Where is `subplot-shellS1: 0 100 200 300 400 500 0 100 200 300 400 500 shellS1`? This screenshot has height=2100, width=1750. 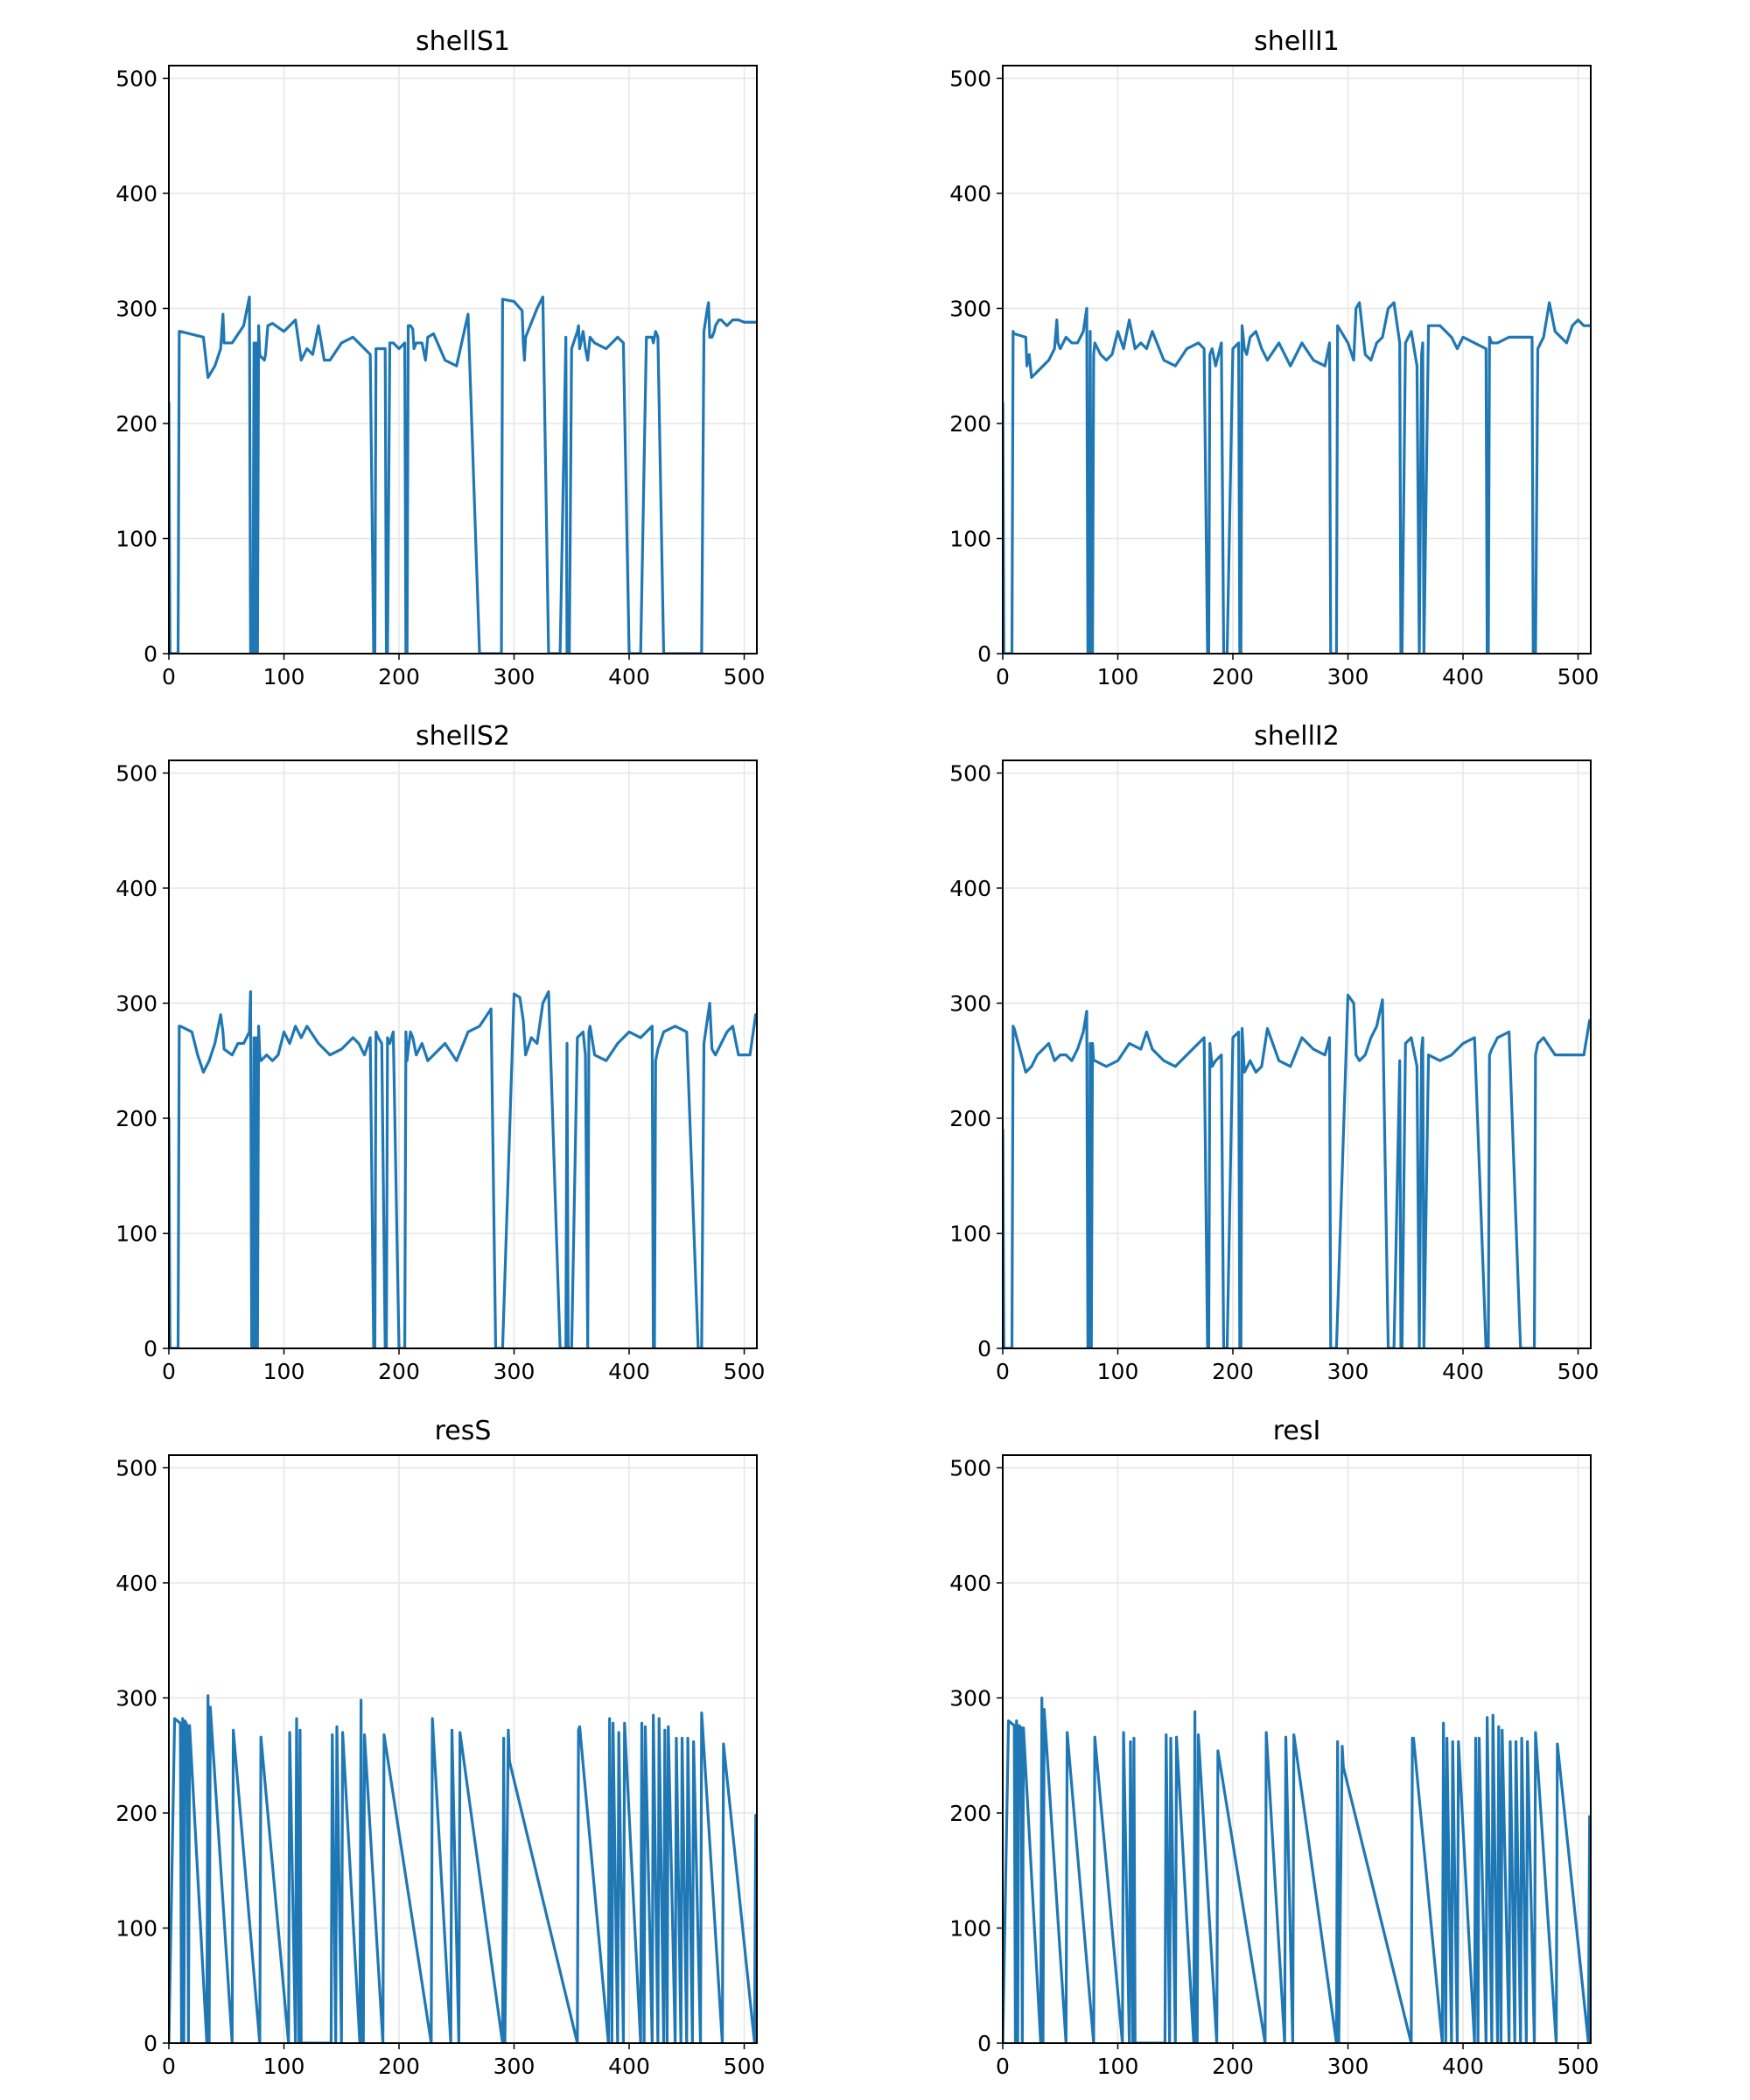 subplot-shellS1: 0 100 200 300 400 500 0 100 200 300 400 500 shellS1 is located at coordinates (440, 358).